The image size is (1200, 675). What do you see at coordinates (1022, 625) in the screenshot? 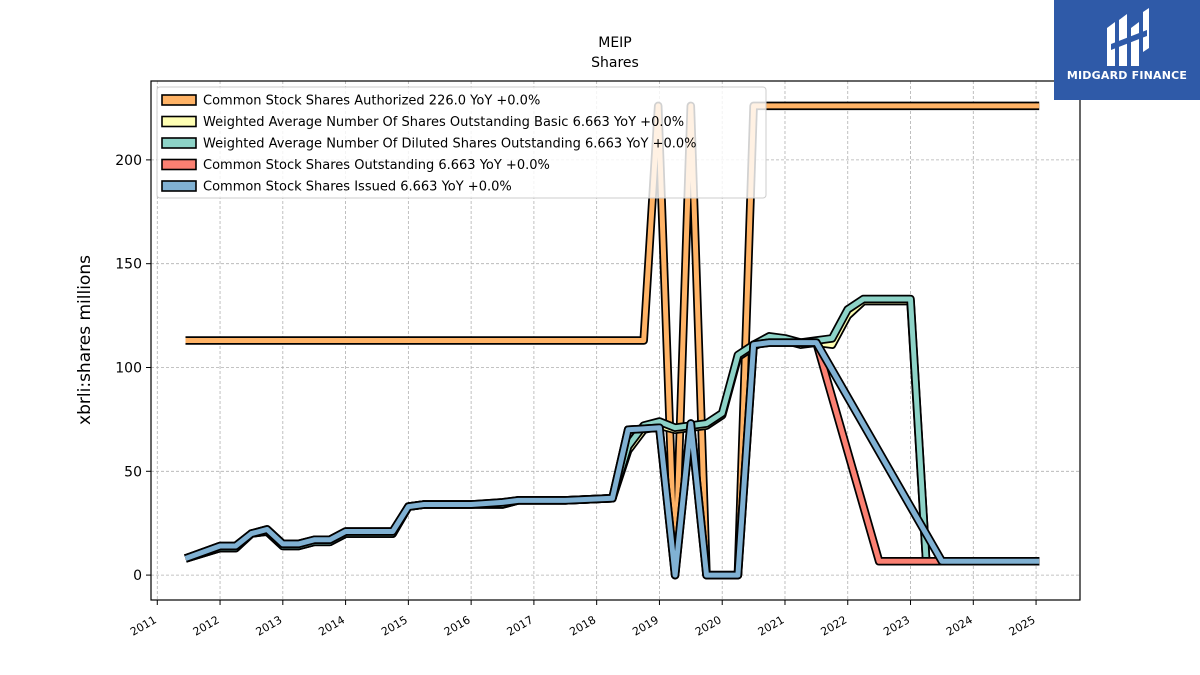
I see `x-tick-label: 2025` at bounding box center [1022, 625].